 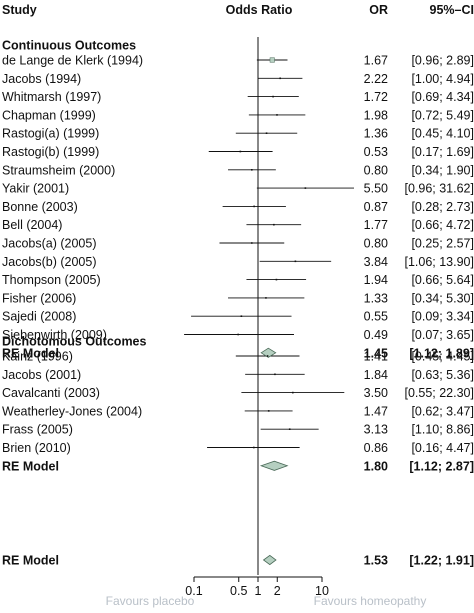 I want to click on summary-ci-value: [1.12; 1.89], so click(x=441, y=353).